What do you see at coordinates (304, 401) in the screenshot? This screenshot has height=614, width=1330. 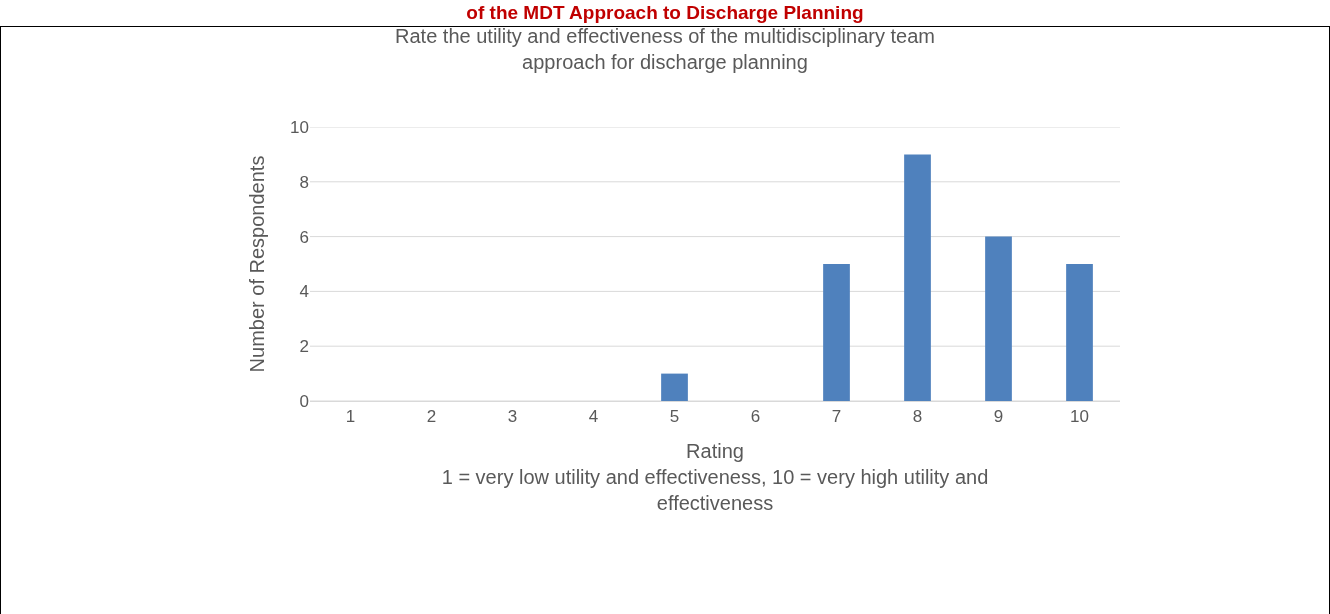 I see `y-tick-label: 0` at bounding box center [304, 401].